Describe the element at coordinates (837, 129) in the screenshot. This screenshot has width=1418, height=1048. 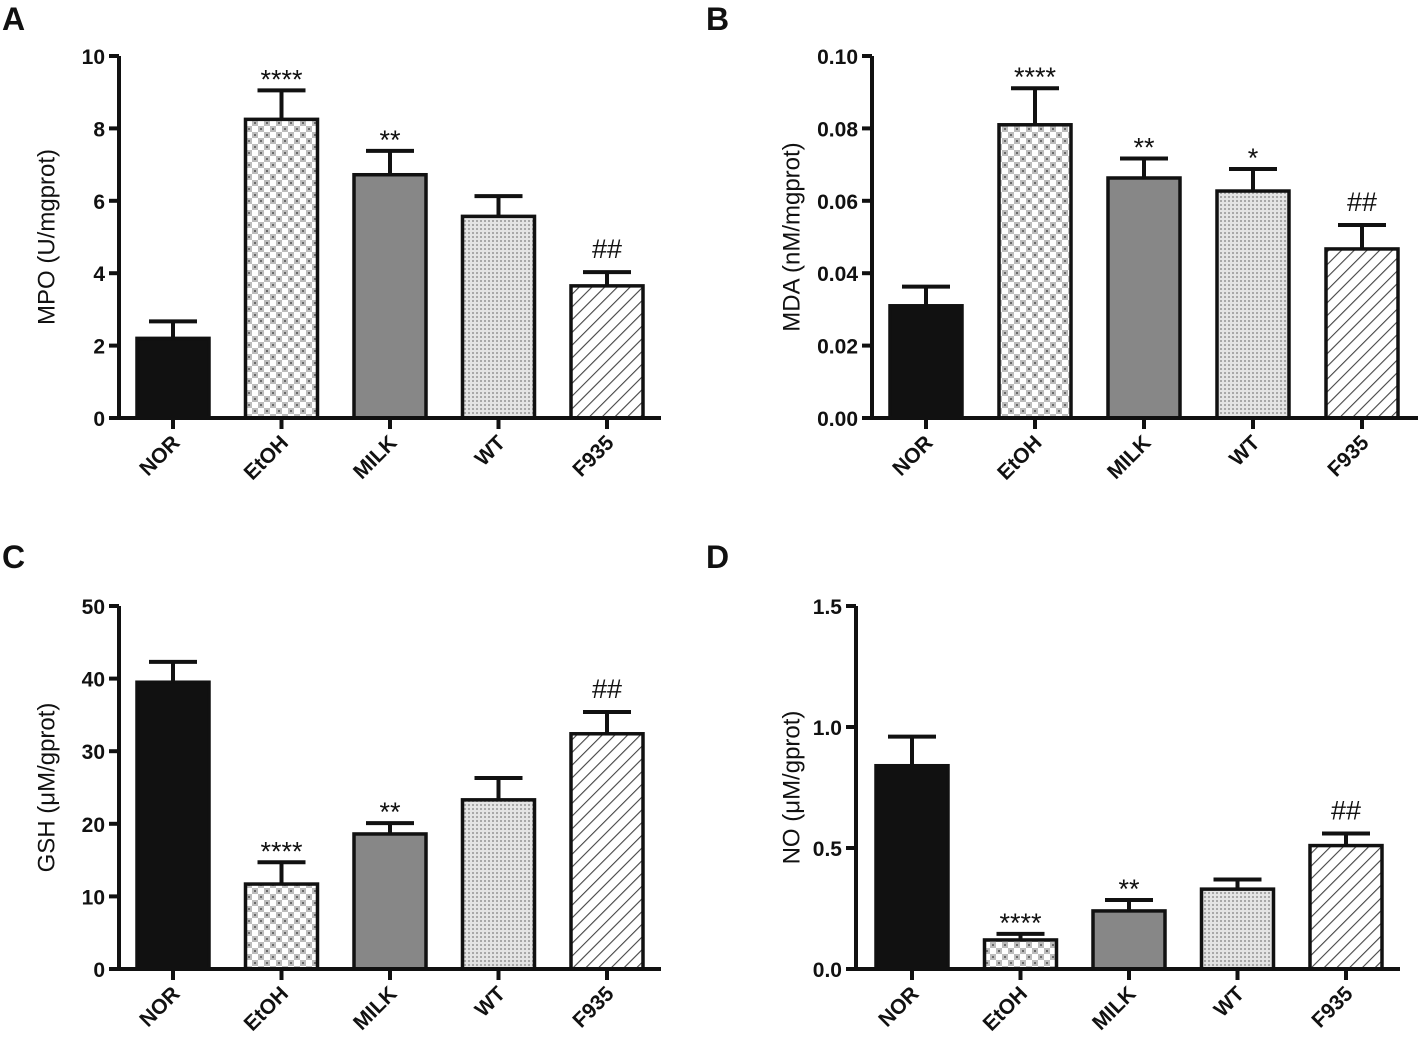
I see `y-tick-label: 0.08` at that location.